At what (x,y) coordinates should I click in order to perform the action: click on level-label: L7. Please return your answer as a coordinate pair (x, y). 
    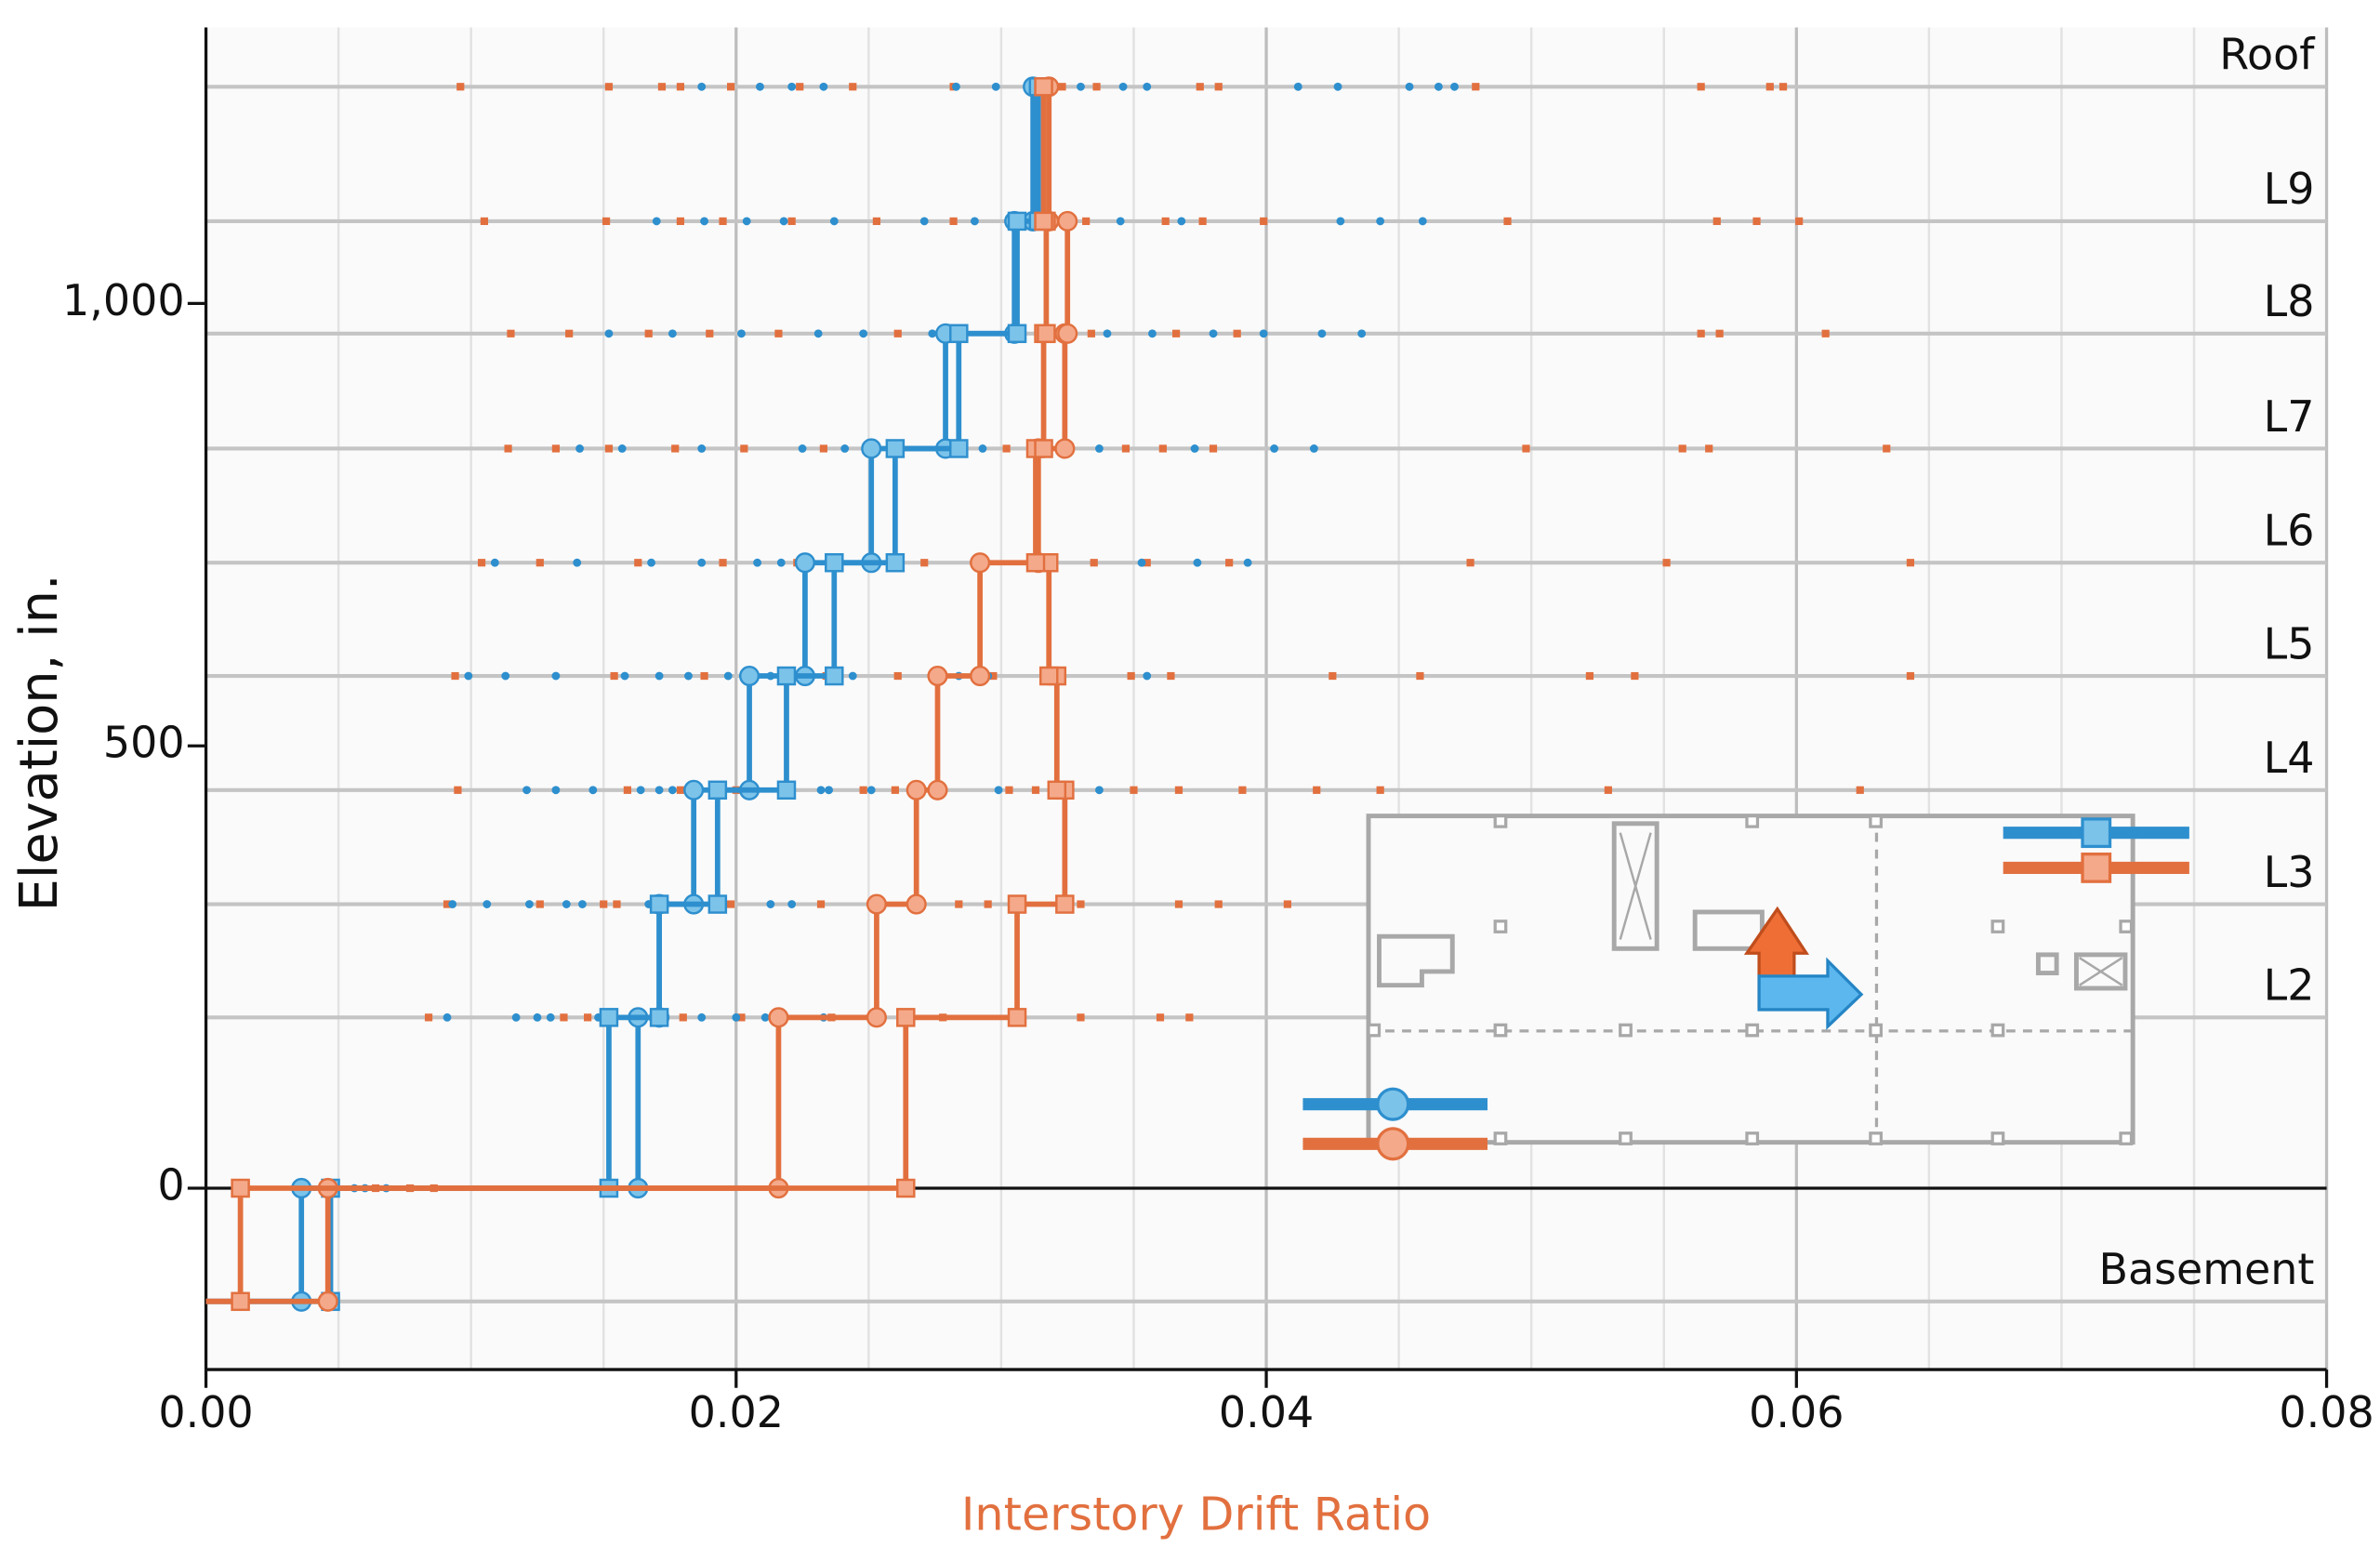
    Looking at the image, I should click on (2289, 416).